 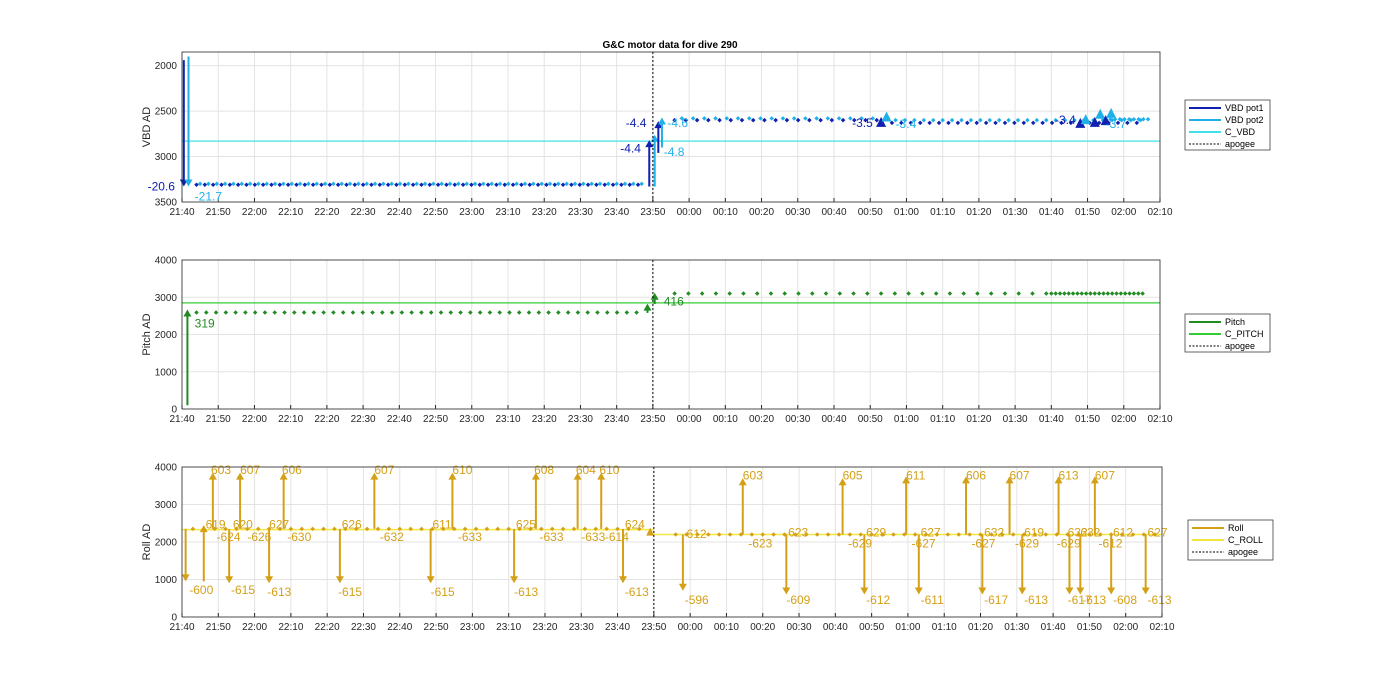 I want to click on x-tick-label: 23:00, so click(x=471, y=419).